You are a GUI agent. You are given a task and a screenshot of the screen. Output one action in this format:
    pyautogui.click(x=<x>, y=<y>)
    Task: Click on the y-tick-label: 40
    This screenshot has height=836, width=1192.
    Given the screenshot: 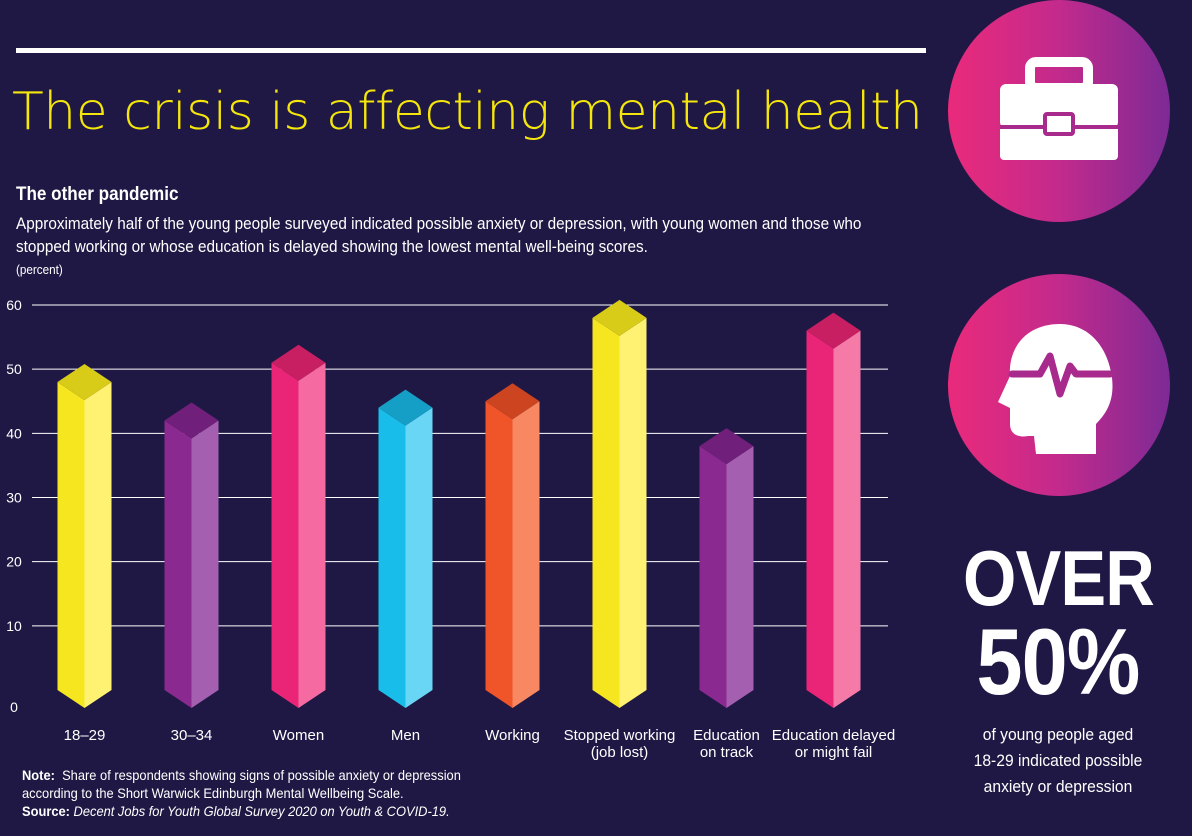 What is the action you would take?
    pyautogui.click(x=14, y=433)
    